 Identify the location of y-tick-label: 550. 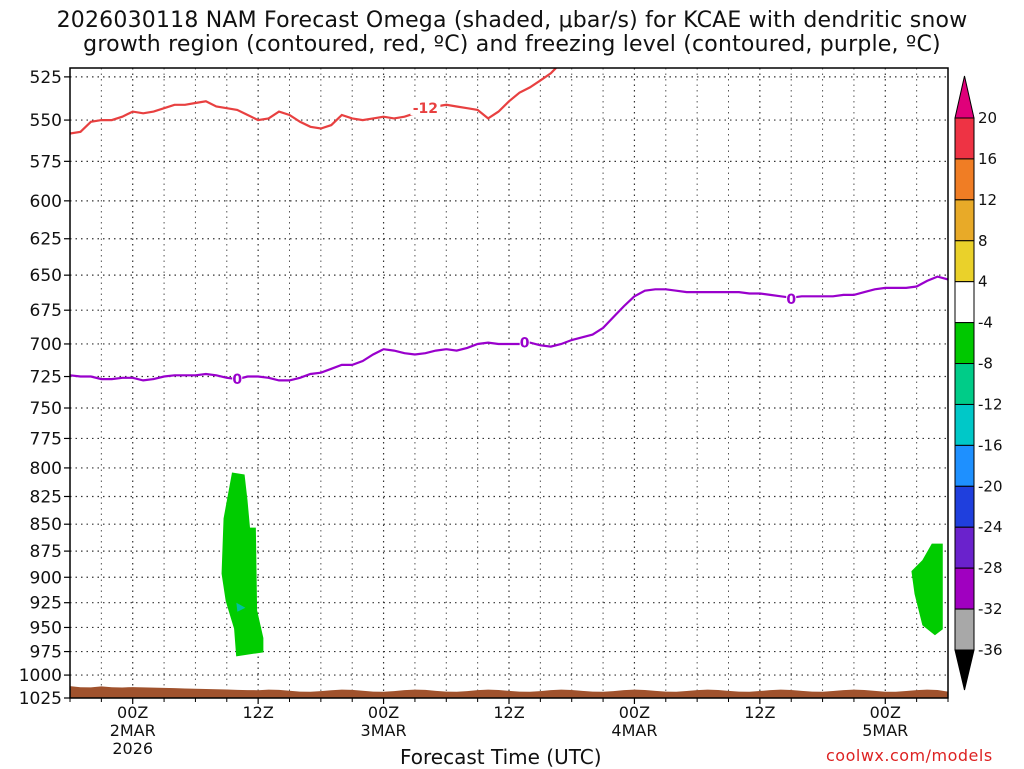
(46, 121).